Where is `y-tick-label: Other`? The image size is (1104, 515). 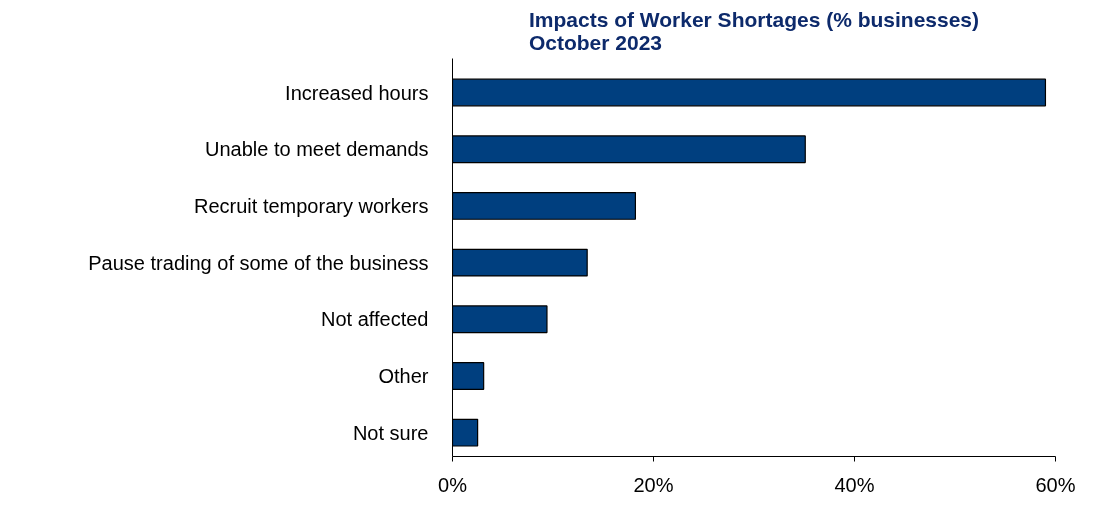
y-tick-label: Other is located at coordinates (403, 375).